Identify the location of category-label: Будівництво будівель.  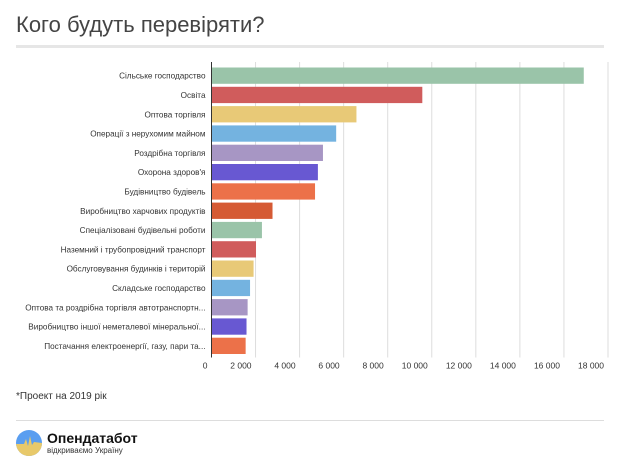
(164, 191).